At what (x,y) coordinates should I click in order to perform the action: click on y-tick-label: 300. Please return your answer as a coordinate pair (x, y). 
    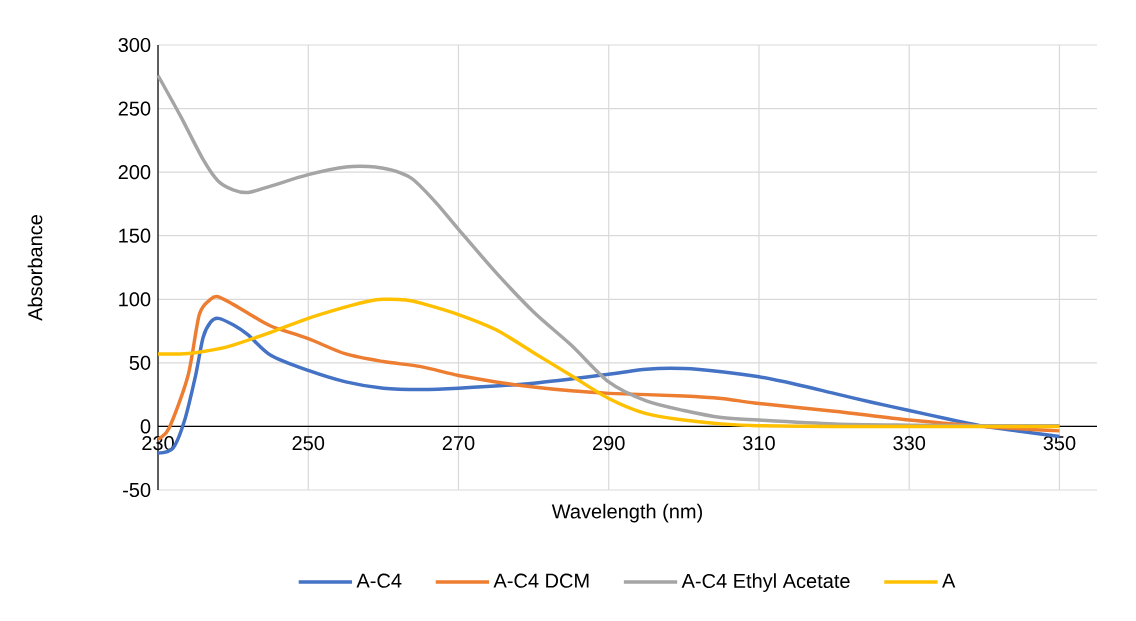
    Looking at the image, I should click on (134, 45).